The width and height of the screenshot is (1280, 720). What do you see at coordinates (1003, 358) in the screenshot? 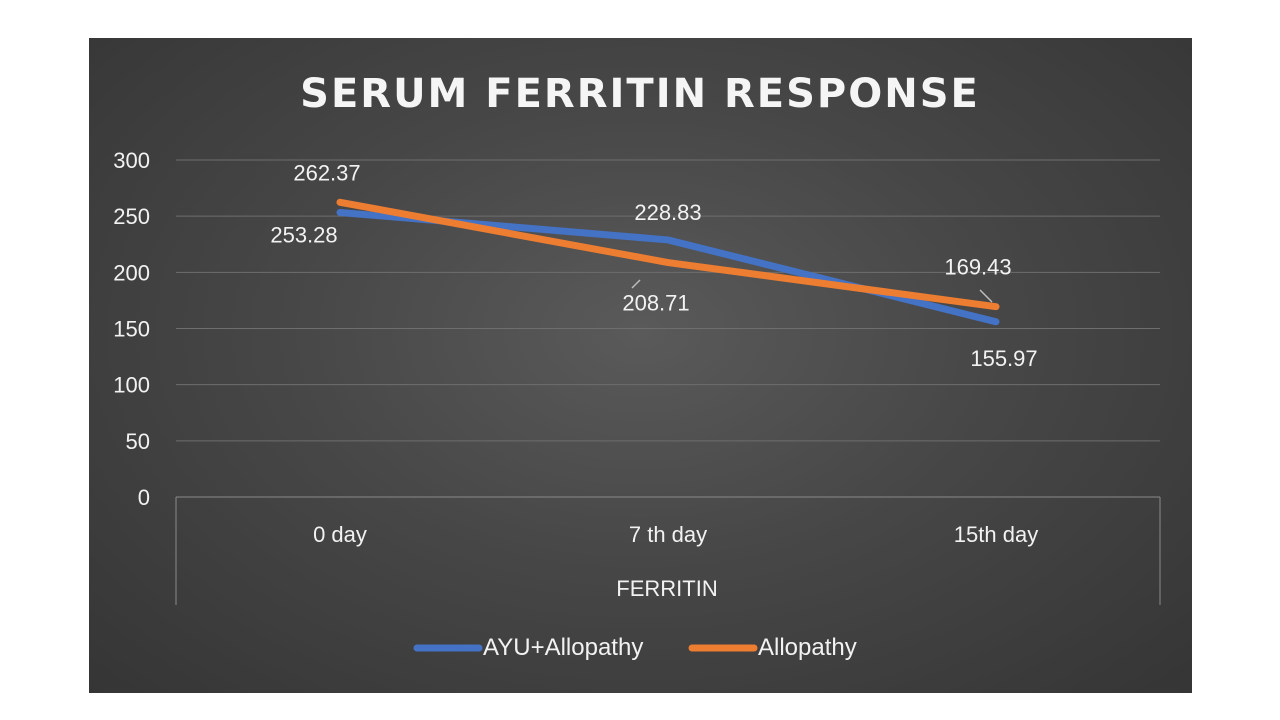
I see `data-label: 155.97` at bounding box center [1003, 358].